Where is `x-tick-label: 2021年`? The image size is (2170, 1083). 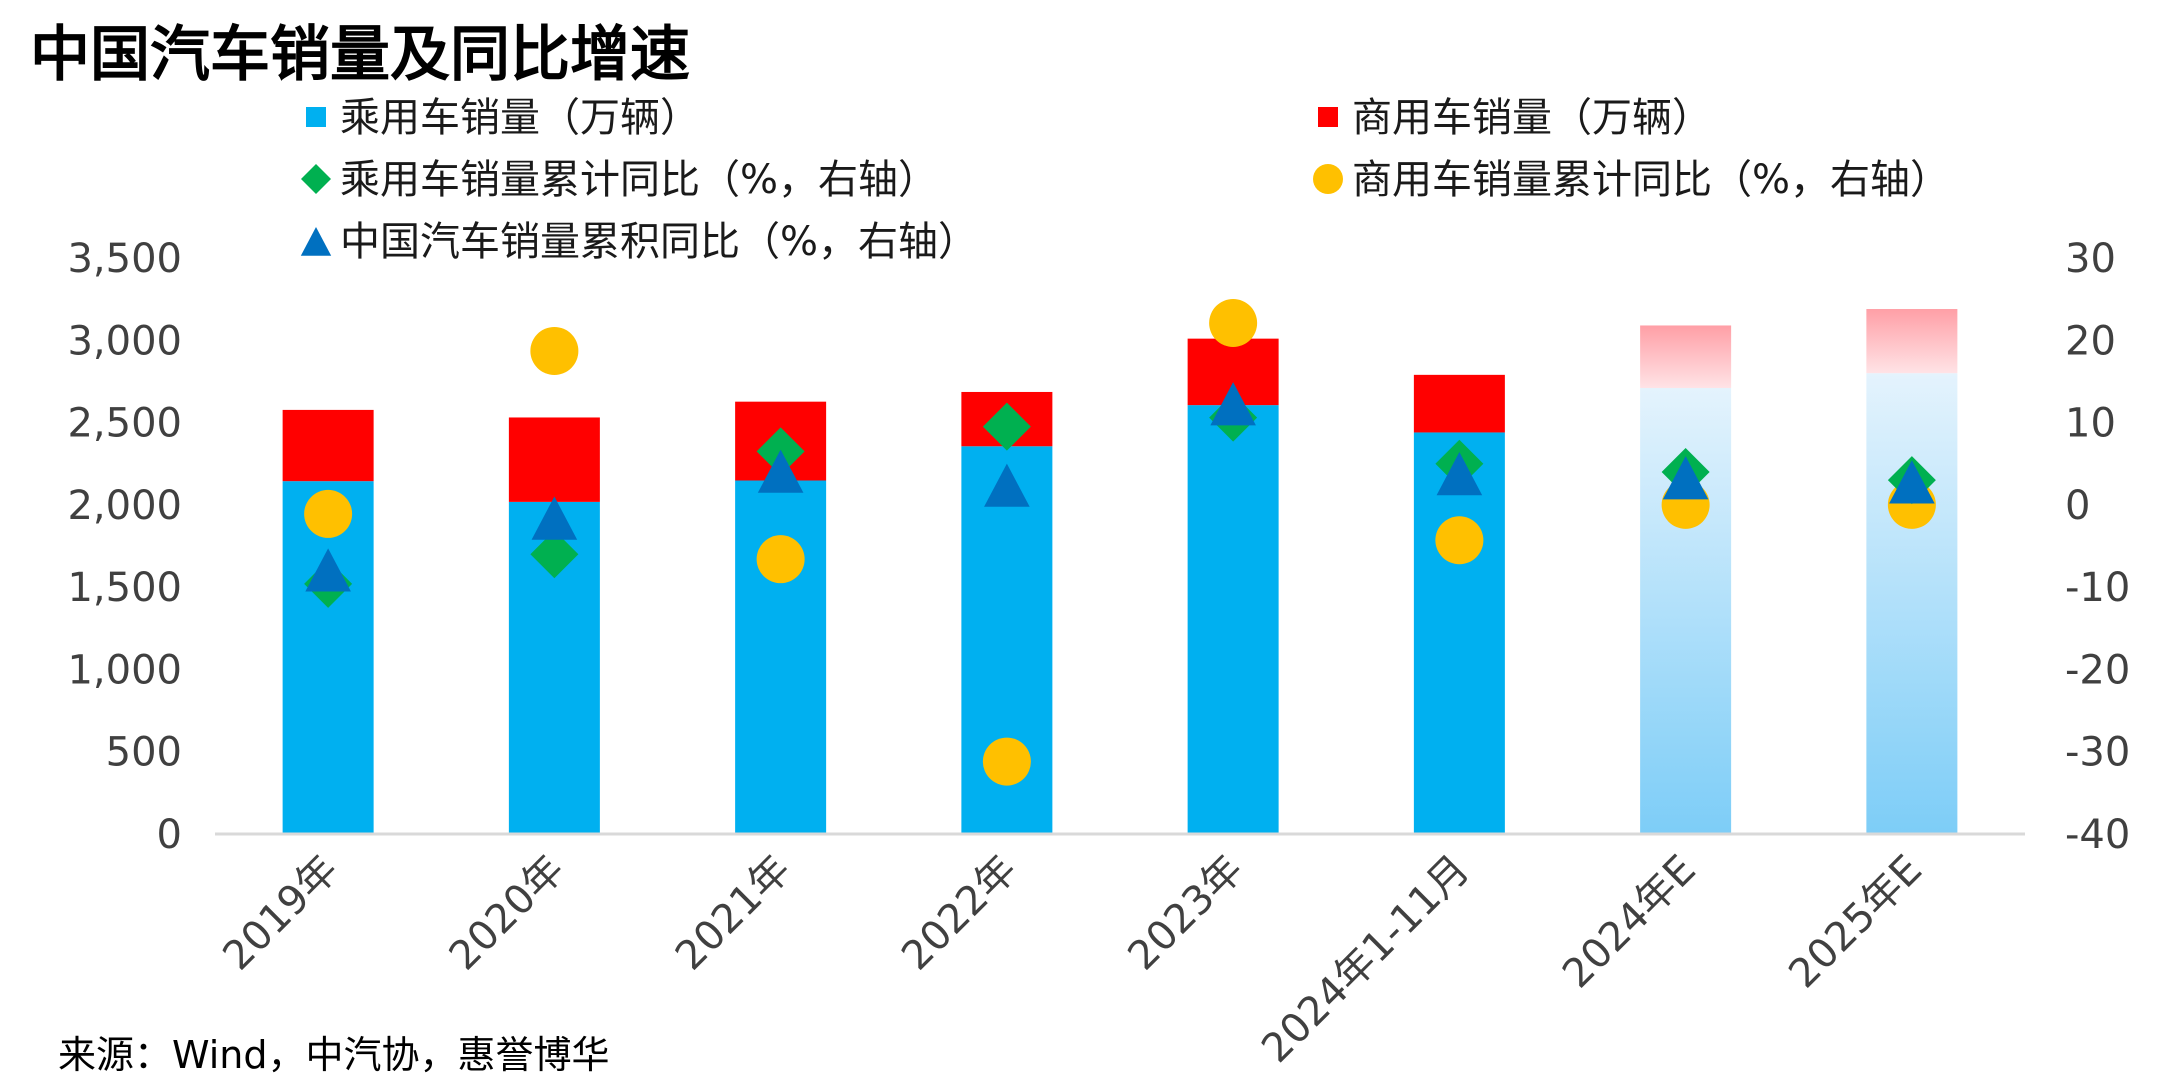 x-tick-label: 2021年 is located at coordinates (733, 913).